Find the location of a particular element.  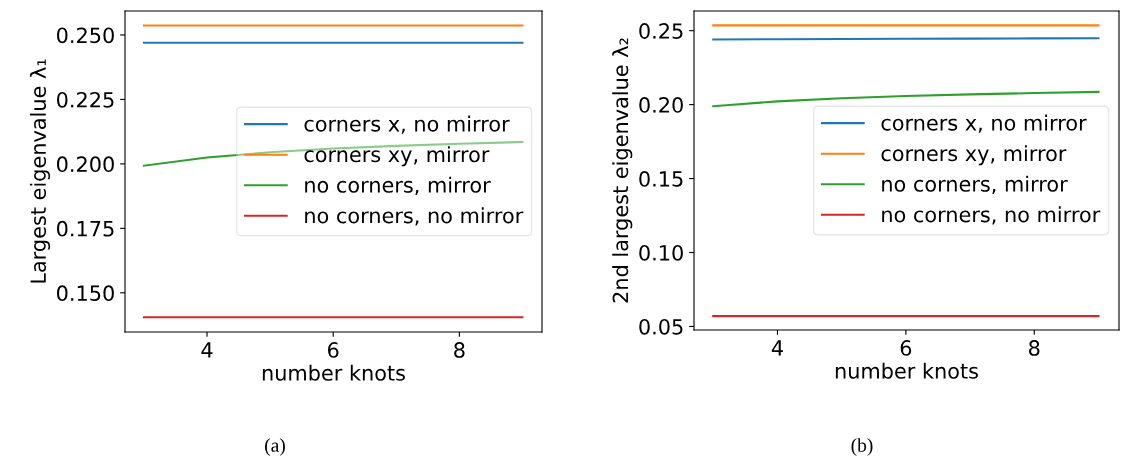

y-tick-label: 0.25 is located at coordinates (661, 31).